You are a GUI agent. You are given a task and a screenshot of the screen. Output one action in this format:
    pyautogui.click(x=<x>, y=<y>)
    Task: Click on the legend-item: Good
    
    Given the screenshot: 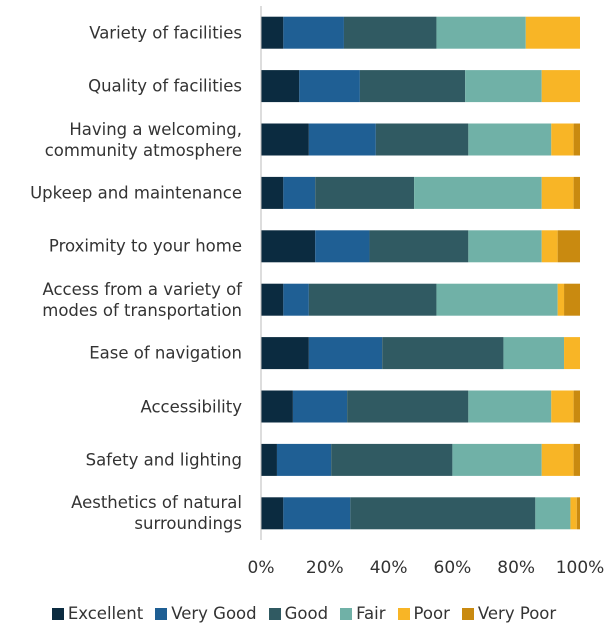 What is the action you would take?
    pyautogui.click(x=298, y=613)
    